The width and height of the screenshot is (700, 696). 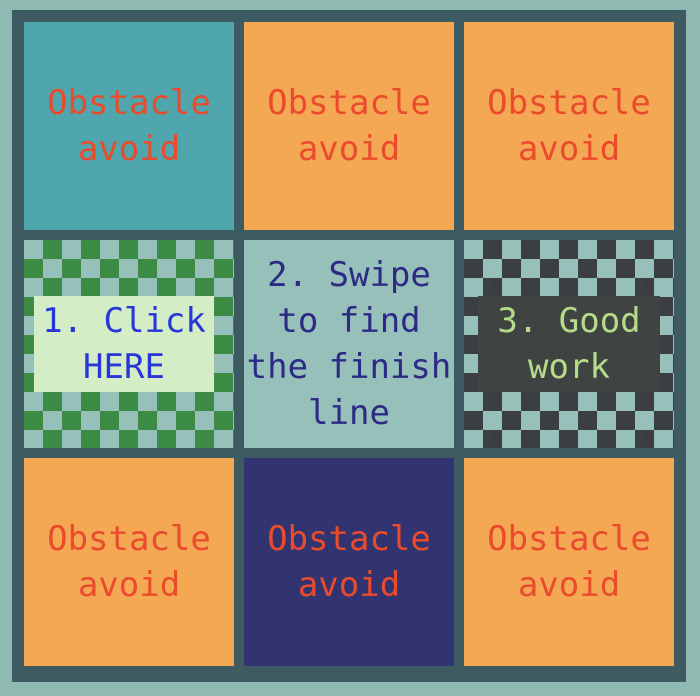 I want to click on swipe-instruction: 2. Swipe to find the finish line, so click(x=349, y=344).